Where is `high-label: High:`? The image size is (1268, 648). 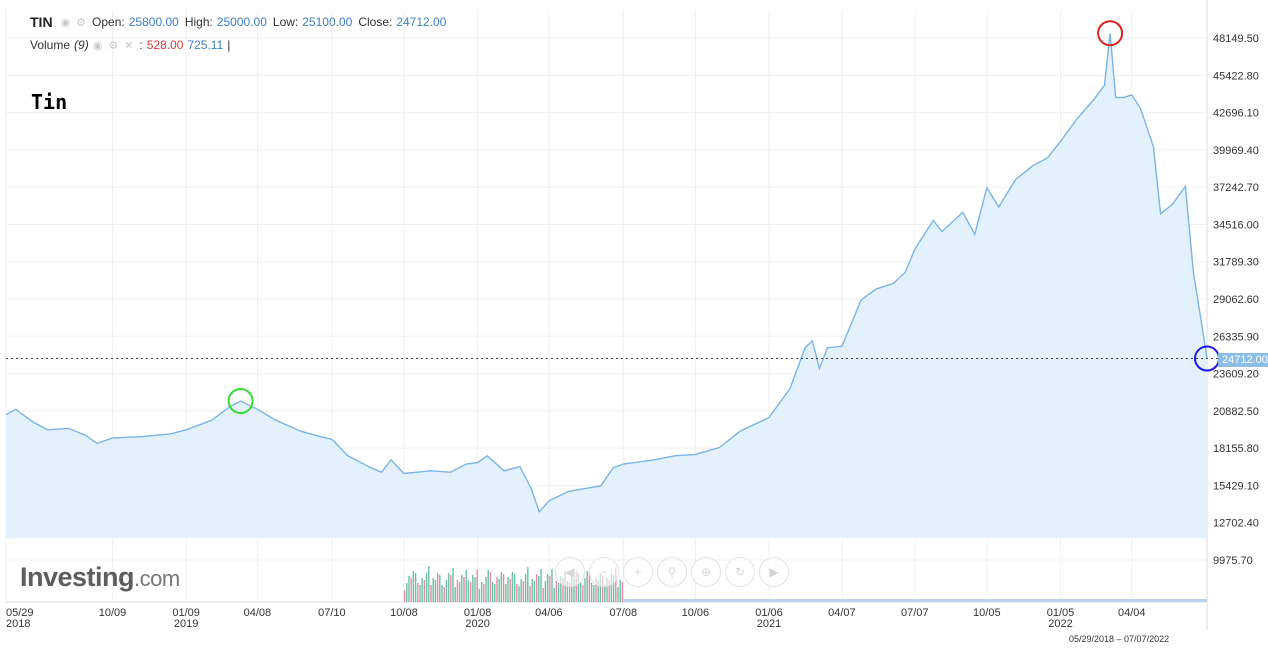
high-label: High: is located at coordinates (198, 22).